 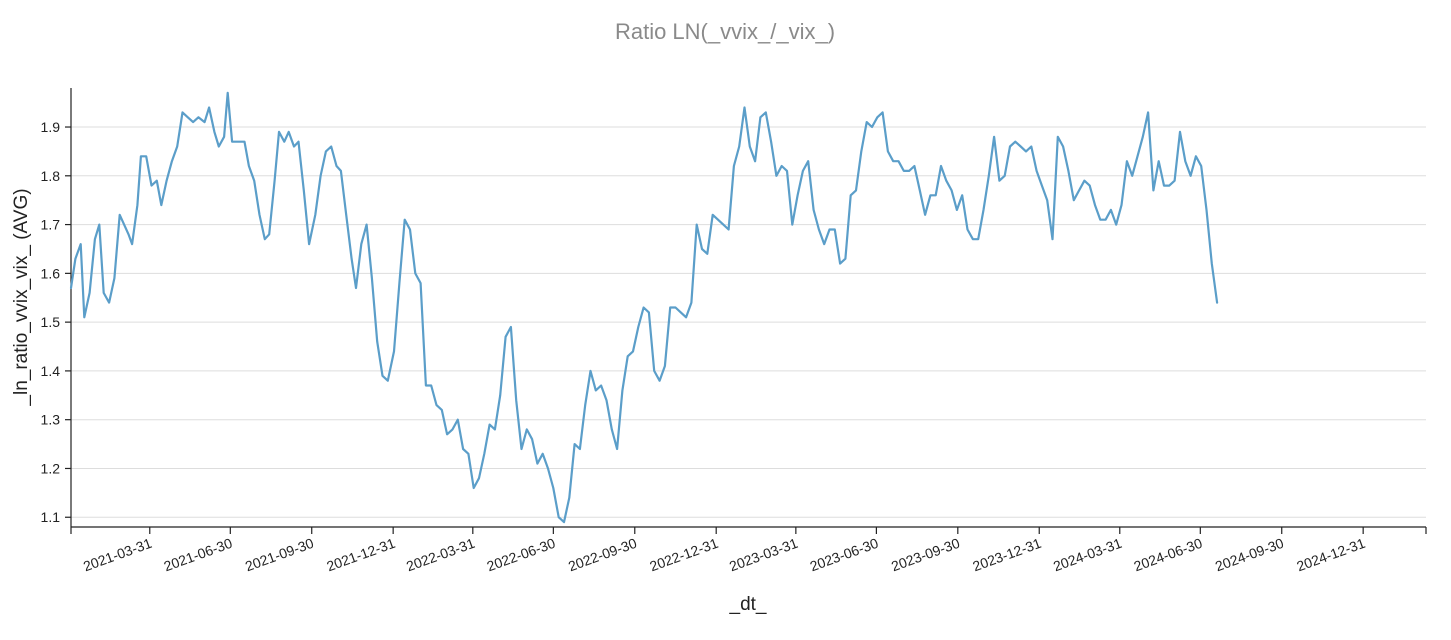 I want to click on x-tick-label: 2022-12-31, so click(x=683, y=555).